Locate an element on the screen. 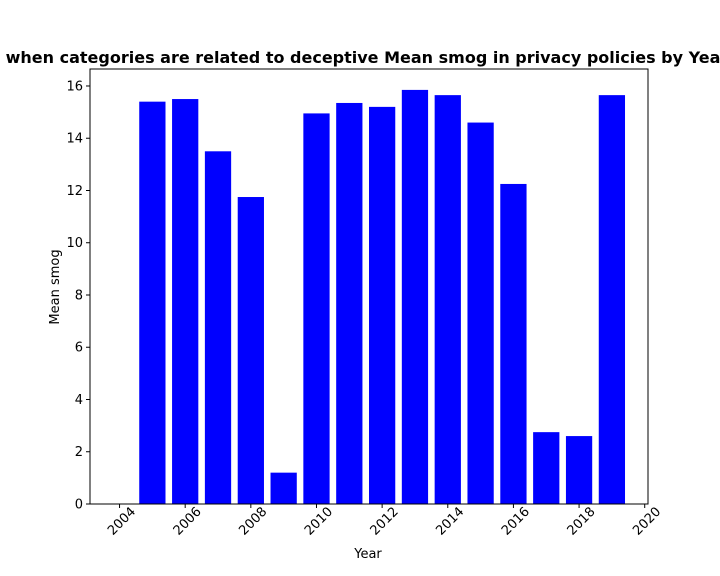 Image resolution: width=720 pixels, height=576 pixels. bar-2007 is located at coordinates (218, 328).